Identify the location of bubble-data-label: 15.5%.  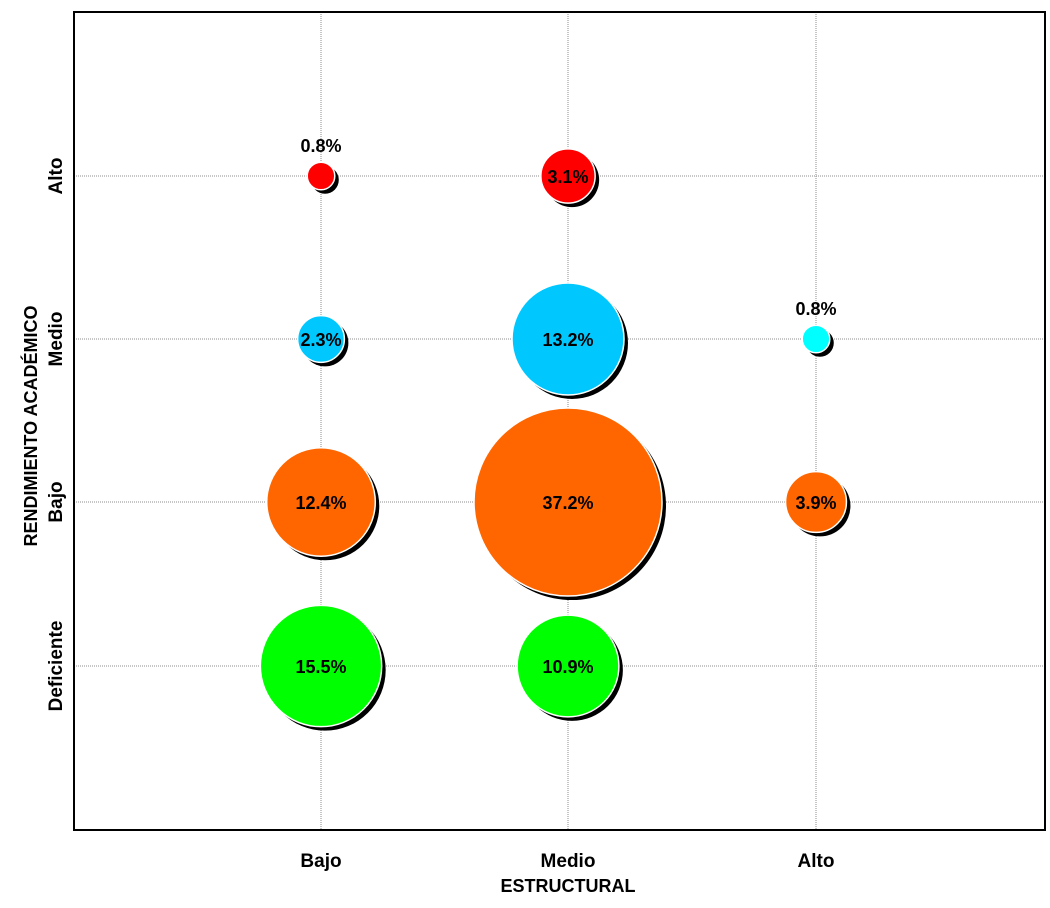
(320, 667).